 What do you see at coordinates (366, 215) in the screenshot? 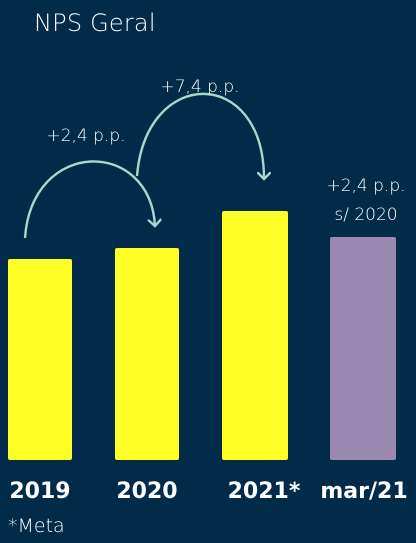
I see `annotation-mar21-line2: s/ 2020` at bounding box center [366, 215].